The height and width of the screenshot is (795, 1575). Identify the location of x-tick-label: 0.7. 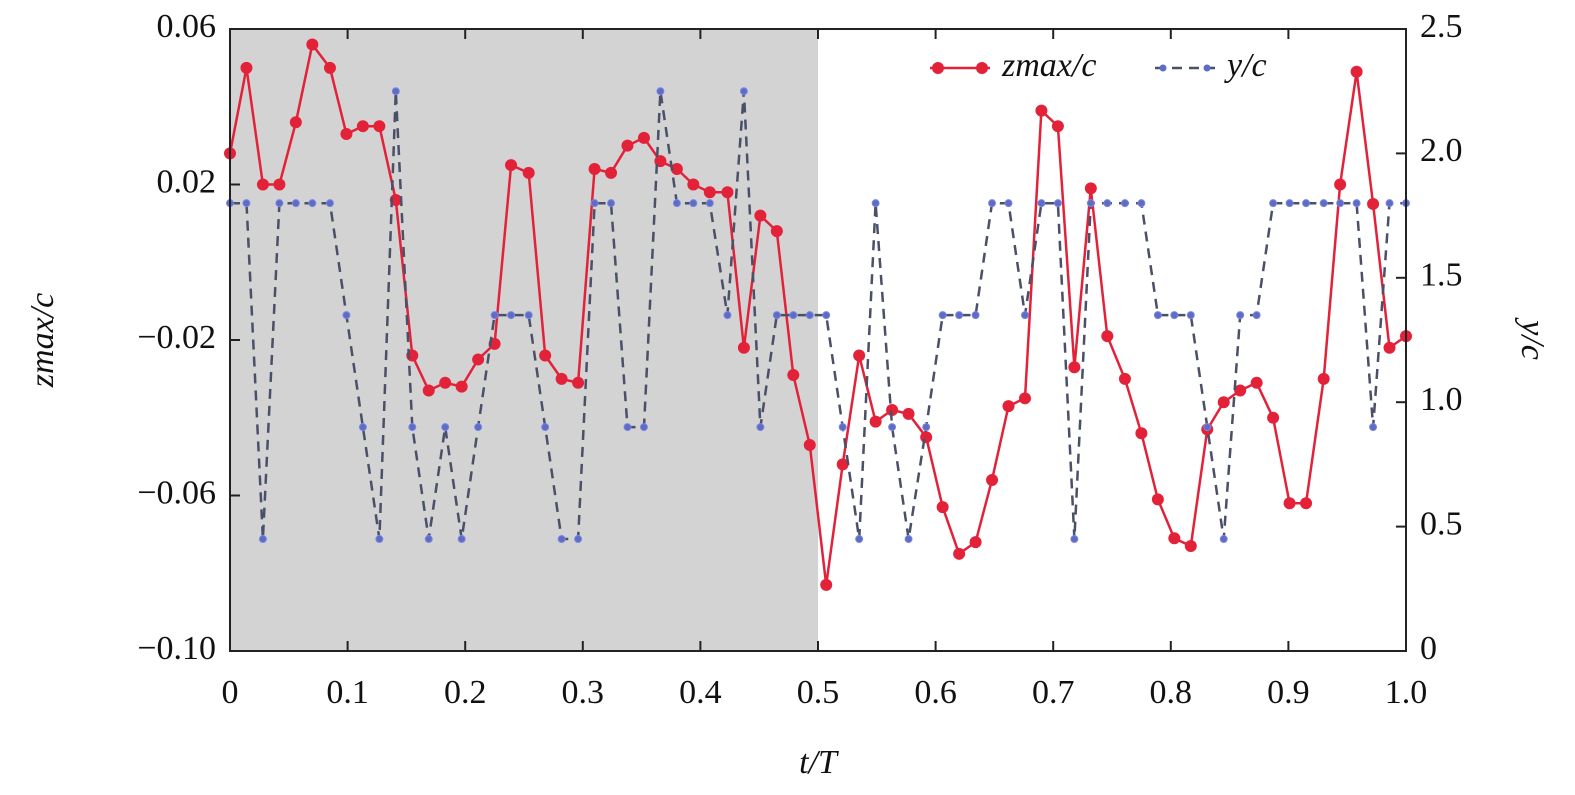
(1053, 692).